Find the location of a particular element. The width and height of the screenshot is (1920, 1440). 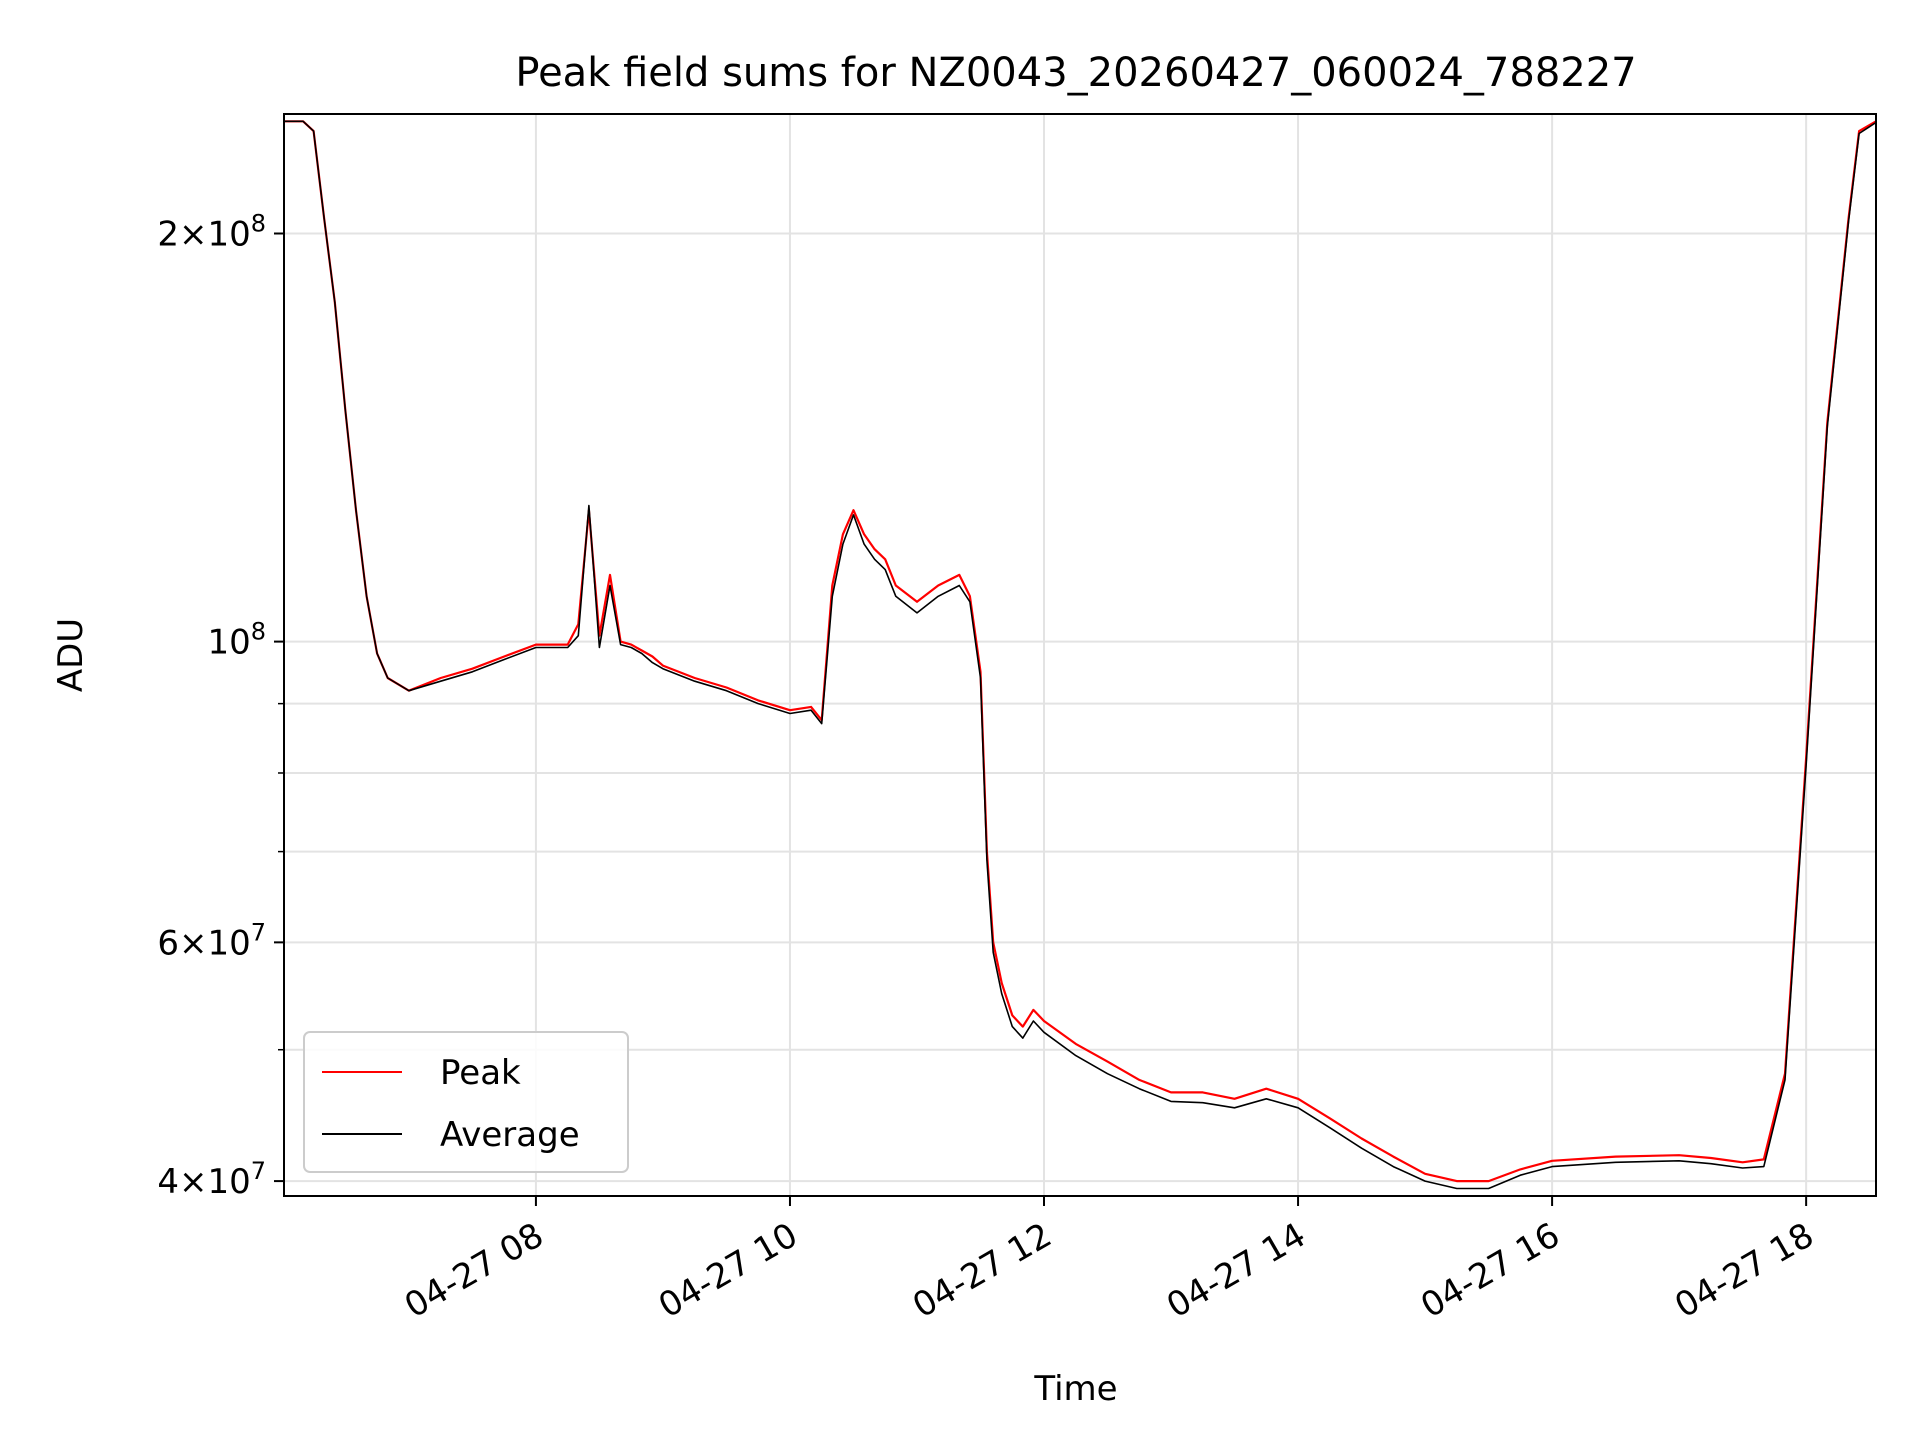

legend: Peak Average is located at coordinates (466, 1102).